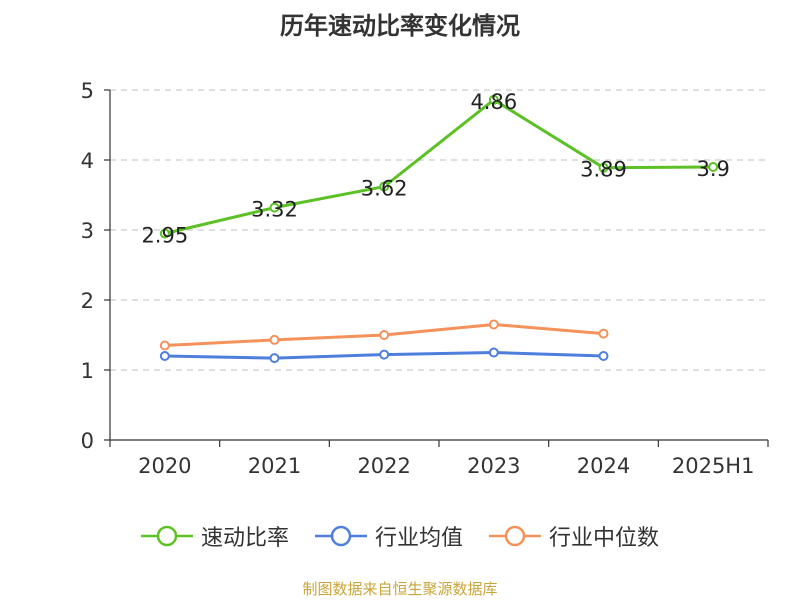  What do you see at coordinates (164, 466) in the screenshot?
I see `x-tick-label: 2020` at bounding box center [164, 466].